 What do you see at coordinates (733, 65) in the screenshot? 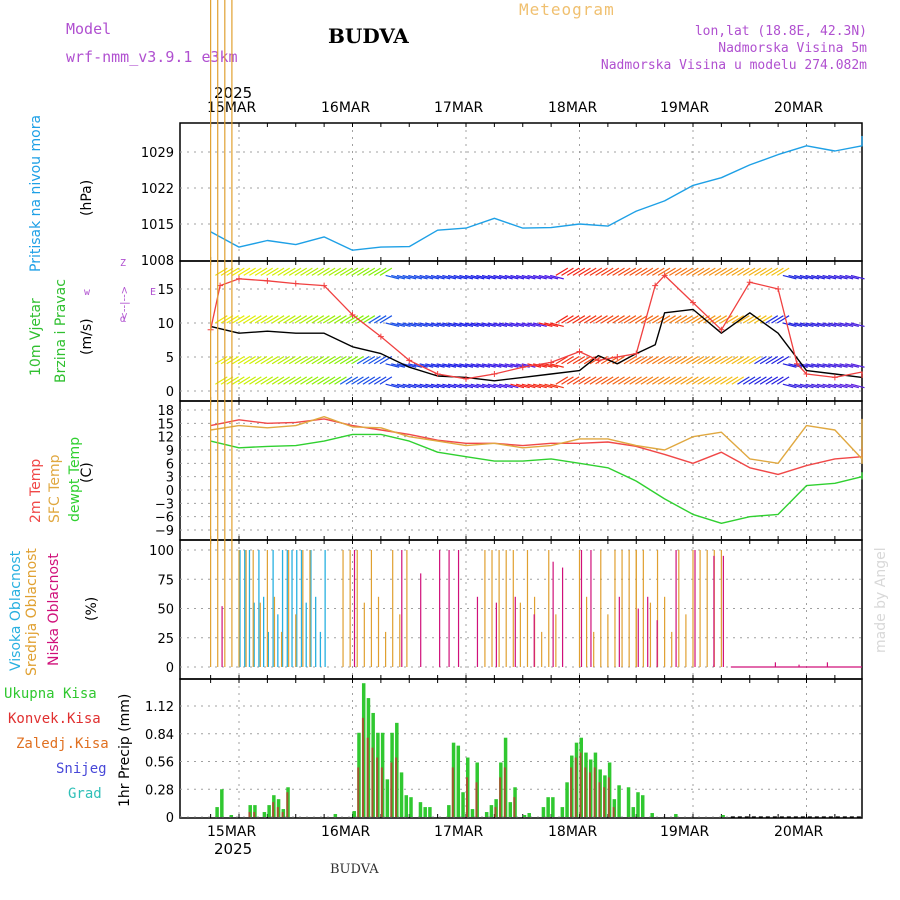
I see `model-elevation-label: Nadmorska Visina u modelu 274.082m` at bounding box center [733, 65].